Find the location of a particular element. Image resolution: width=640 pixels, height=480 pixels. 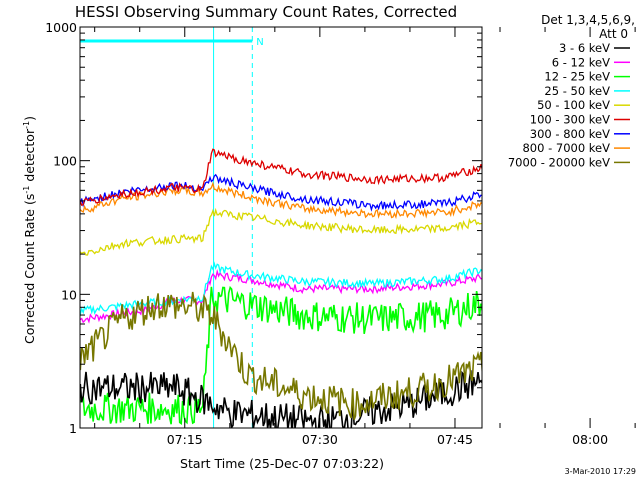

y-tick-label: 1000 is located at coordinates (61, 27).